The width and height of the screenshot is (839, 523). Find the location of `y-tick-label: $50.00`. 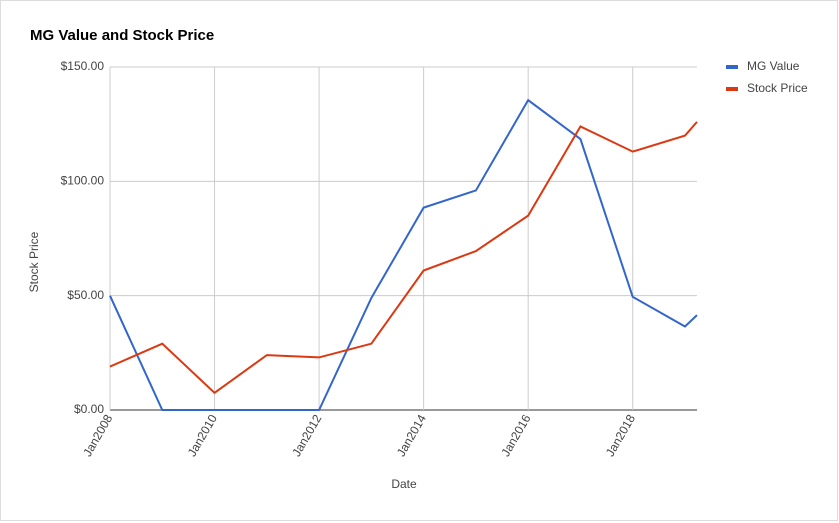

y-tick-label: $50.00 is located at coordinates (85, 295).